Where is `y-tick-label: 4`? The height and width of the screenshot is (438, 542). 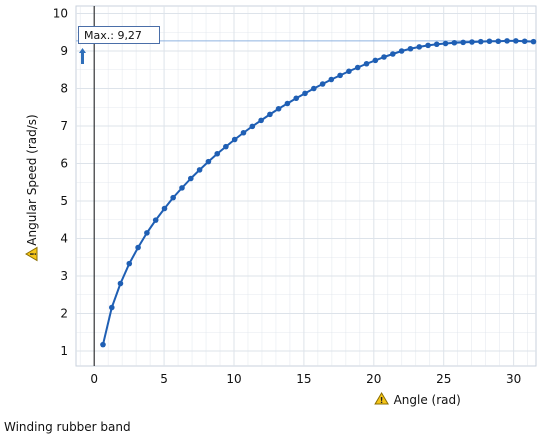
y-tick-label: 4 is located at coordinates (64, 239).